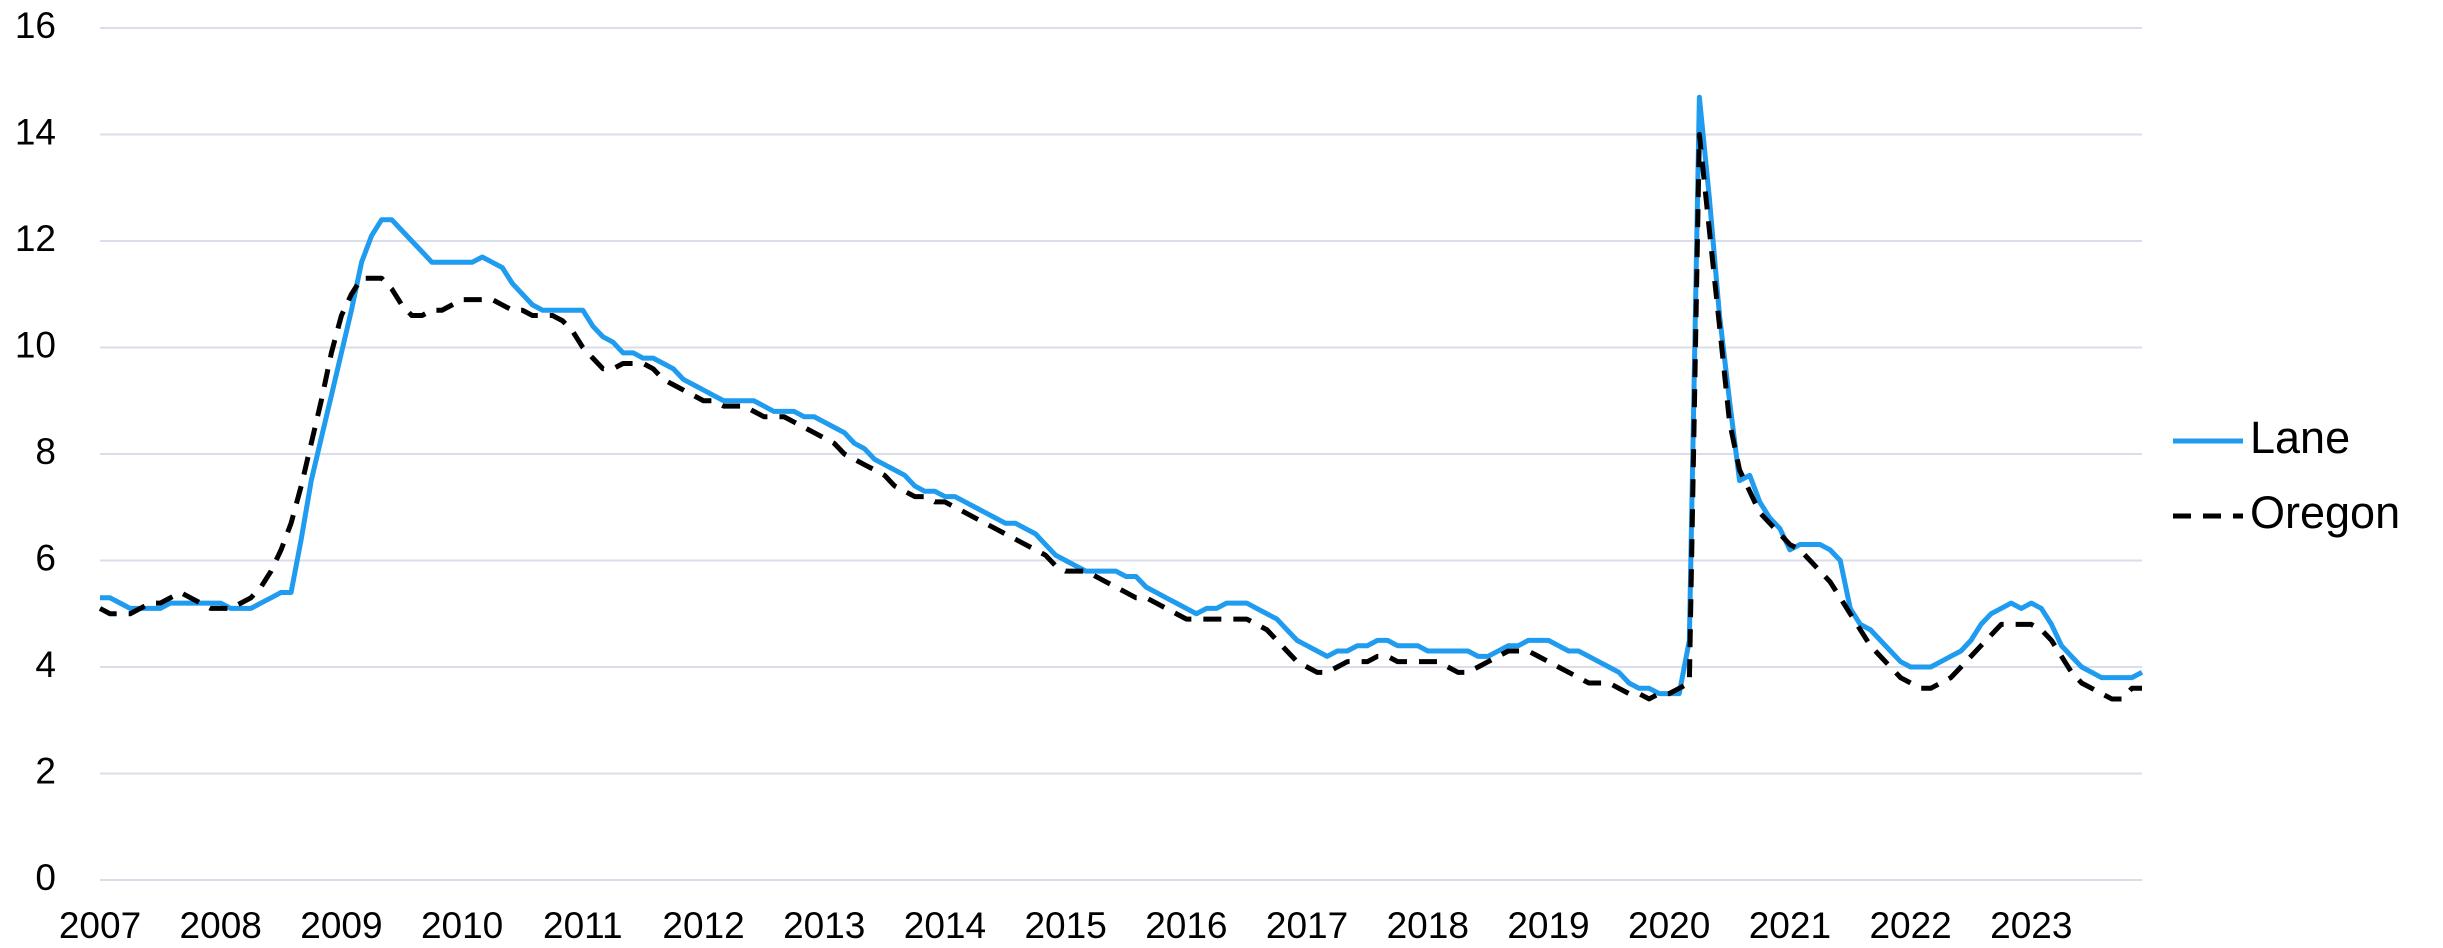 Image resolution: width=2443 pixels, height=948 pixels. Describe the element at coordinates (824, 925) in the screenshot. I see `x-tick-label: 2013` at that location.